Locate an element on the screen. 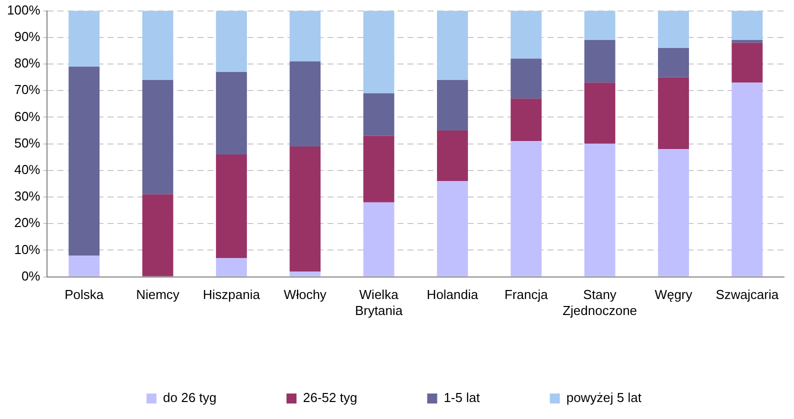  legend-label: do 26 tyg is located at coordinates (190, 398).